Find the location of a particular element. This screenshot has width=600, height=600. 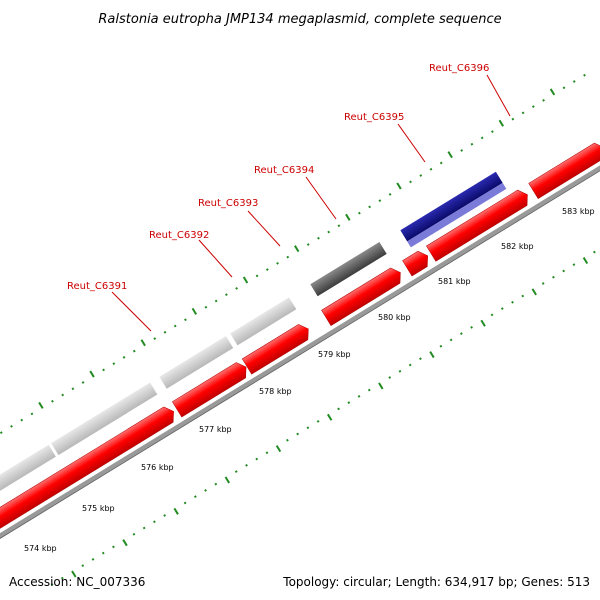

scale-label-579: 579 kbp is located at coordinates (334, 354).